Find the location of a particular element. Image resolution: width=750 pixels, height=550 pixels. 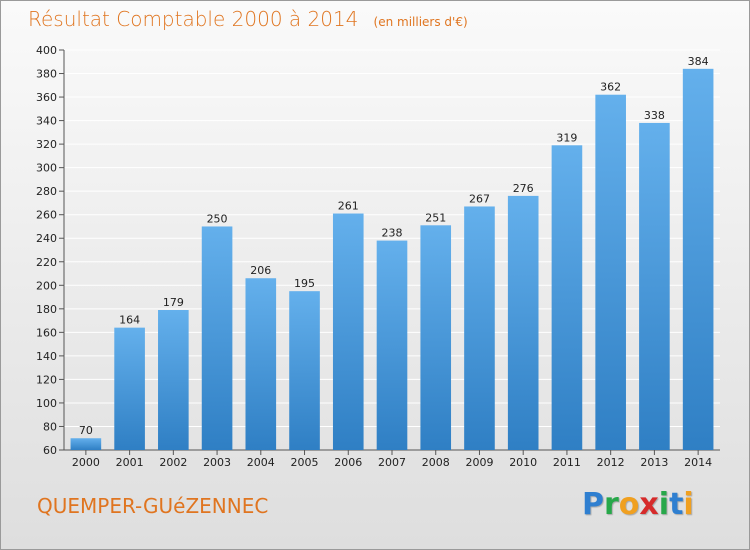

y-tick-label: 180 is located at coordinates (46, 309).